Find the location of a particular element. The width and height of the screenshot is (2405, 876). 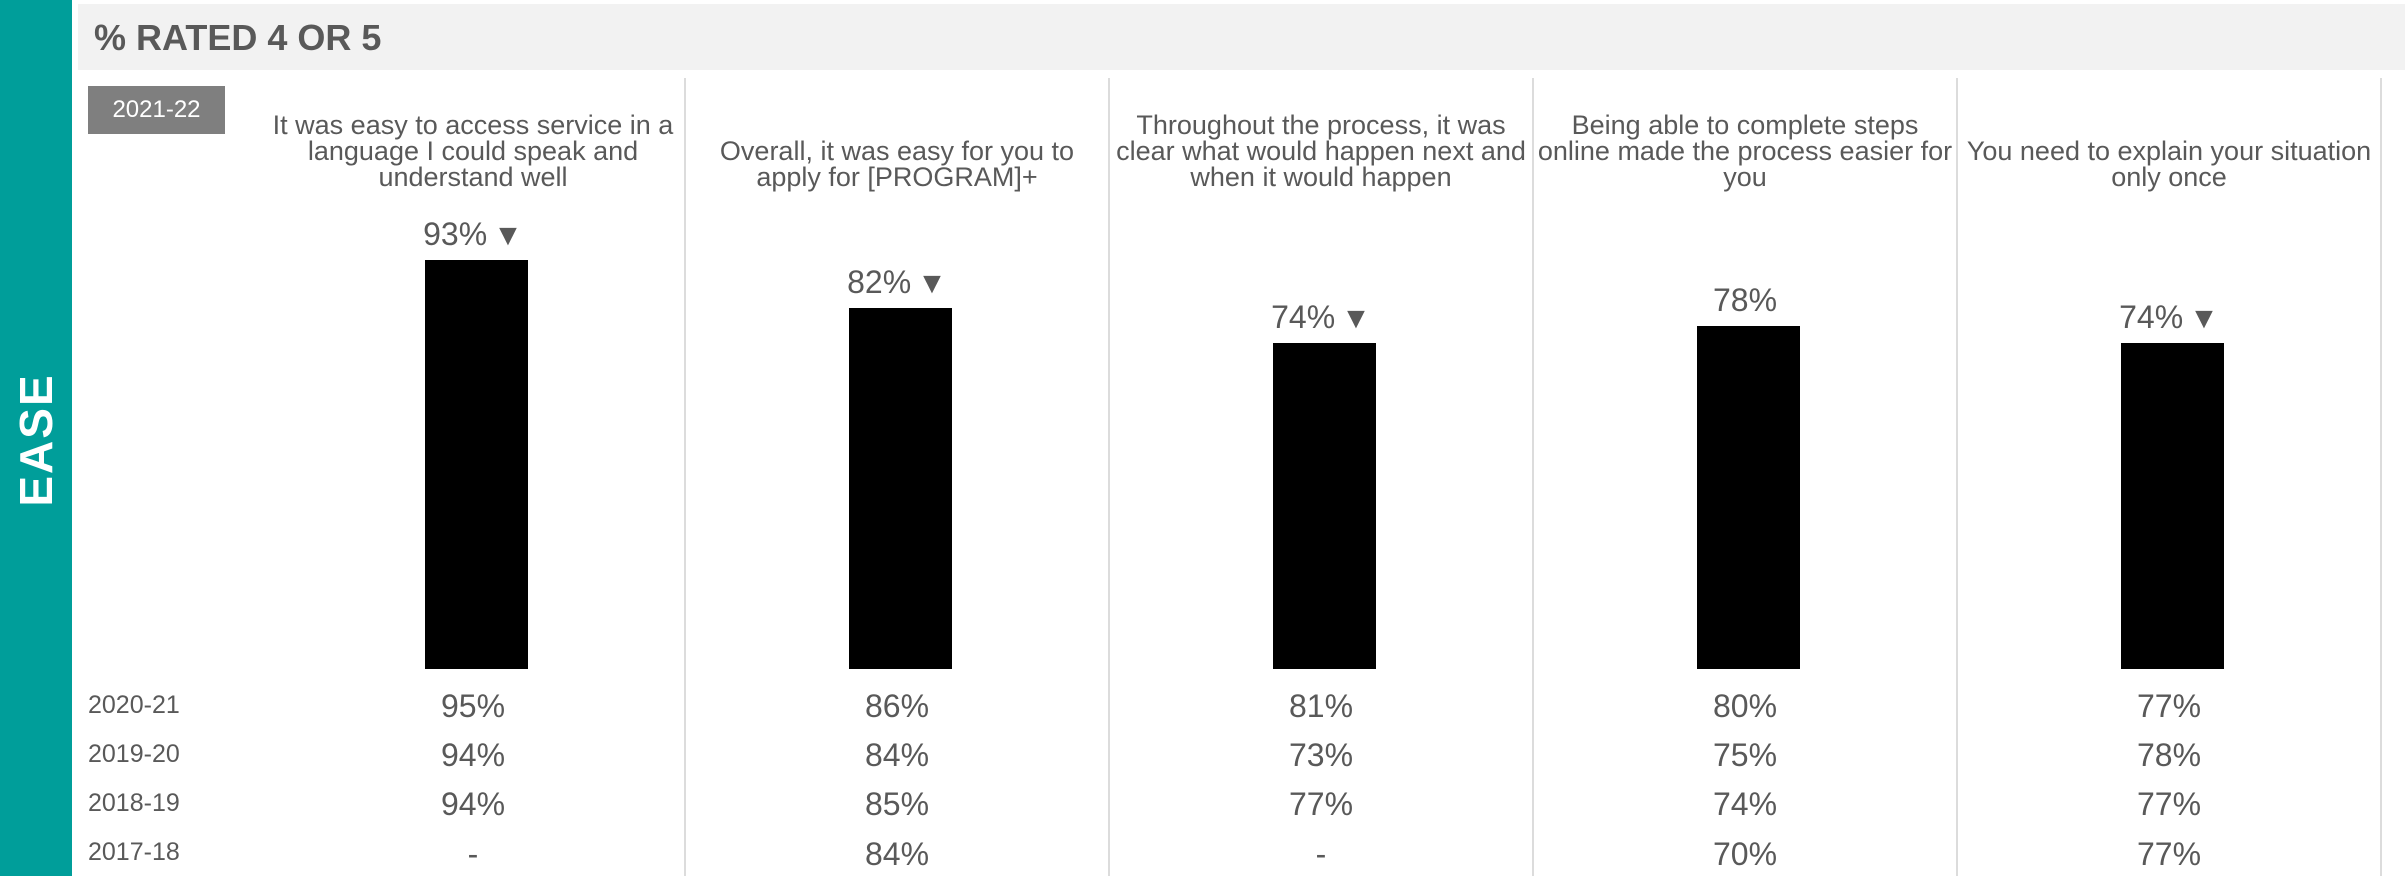

history-year-label: 2017-18 is located at coordinates (134, 852).